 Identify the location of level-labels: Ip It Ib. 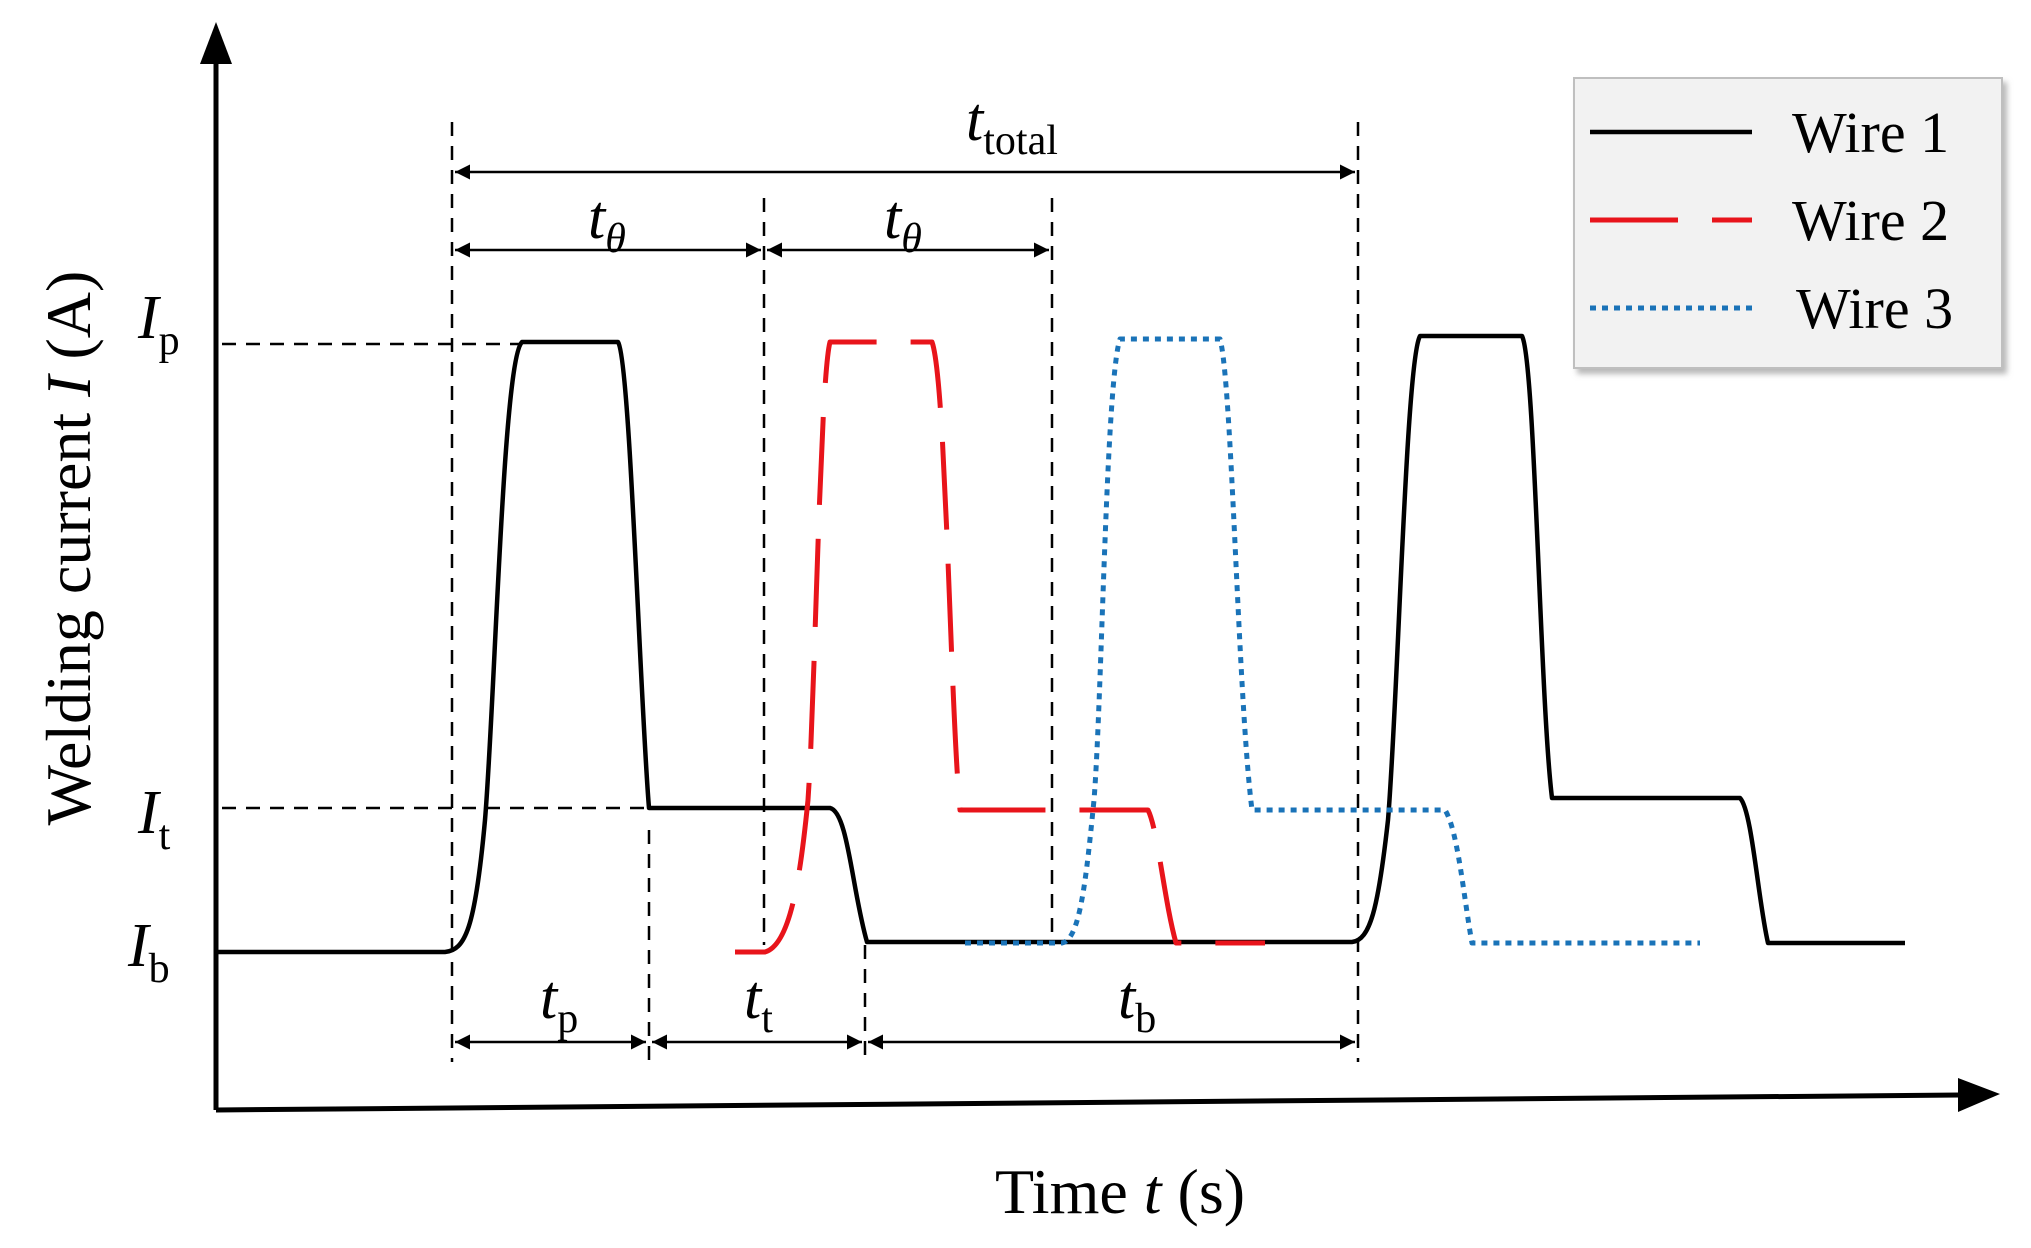
(153, 638).